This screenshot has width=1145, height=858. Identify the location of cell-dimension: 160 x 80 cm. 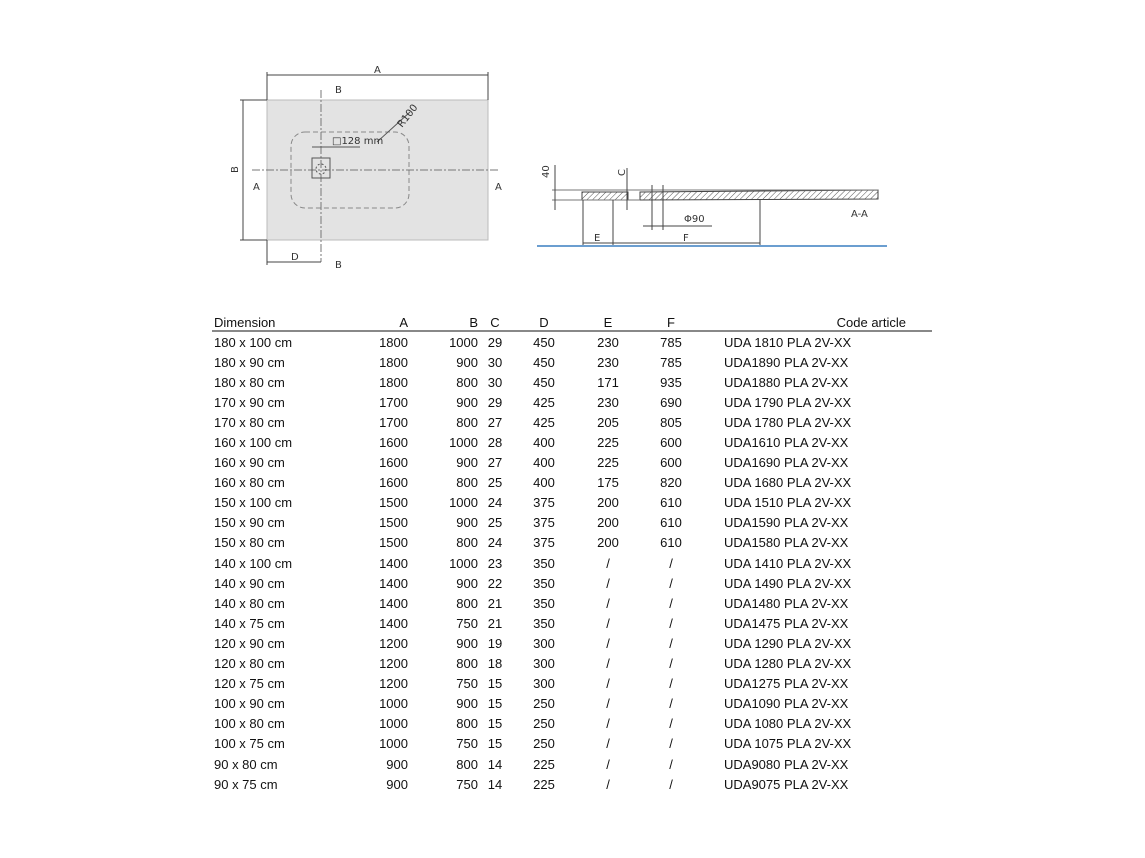
(249, 483).